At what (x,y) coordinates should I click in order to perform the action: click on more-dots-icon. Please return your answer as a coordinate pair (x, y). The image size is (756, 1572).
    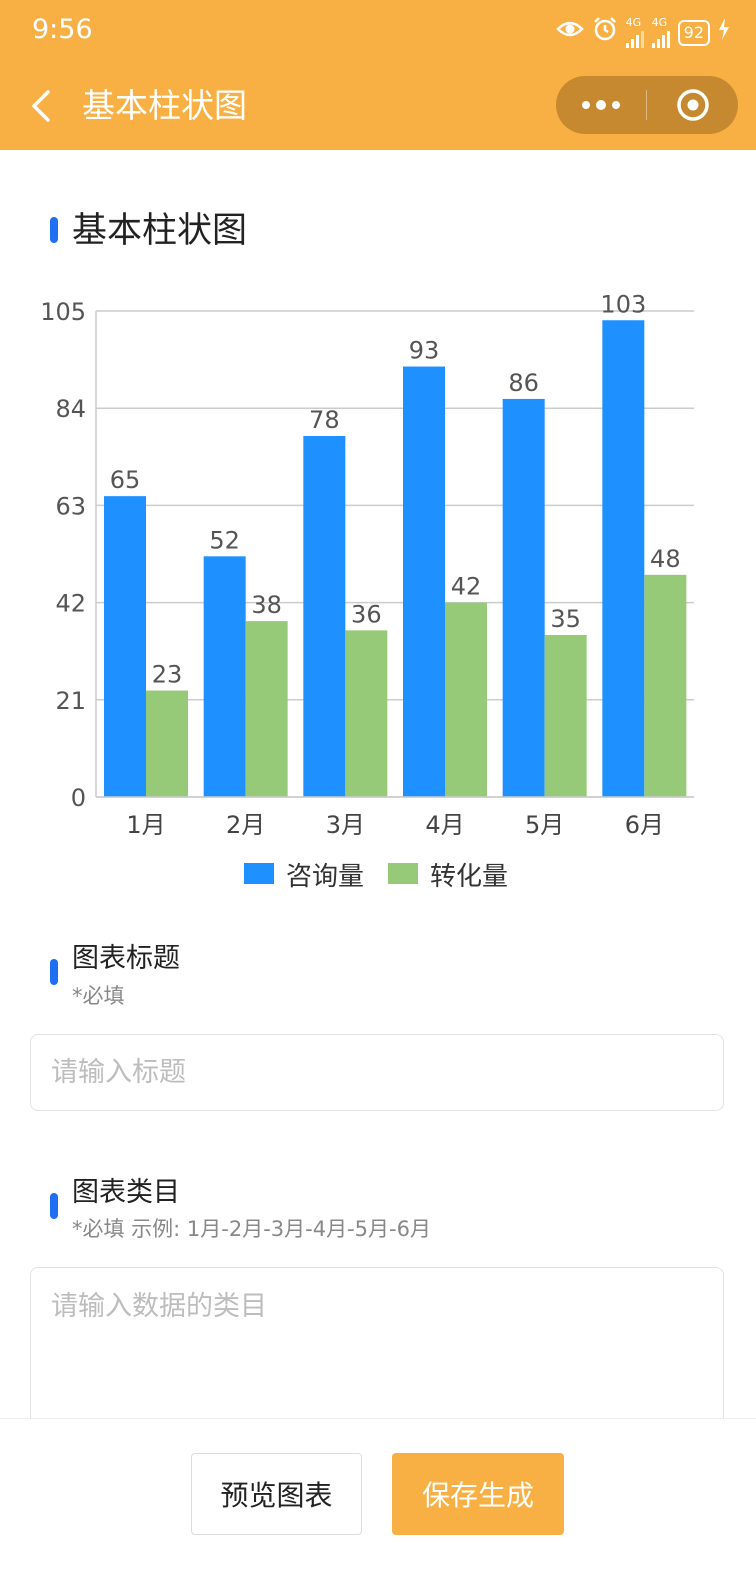
    Looking at the image, I should click on (601, 105).